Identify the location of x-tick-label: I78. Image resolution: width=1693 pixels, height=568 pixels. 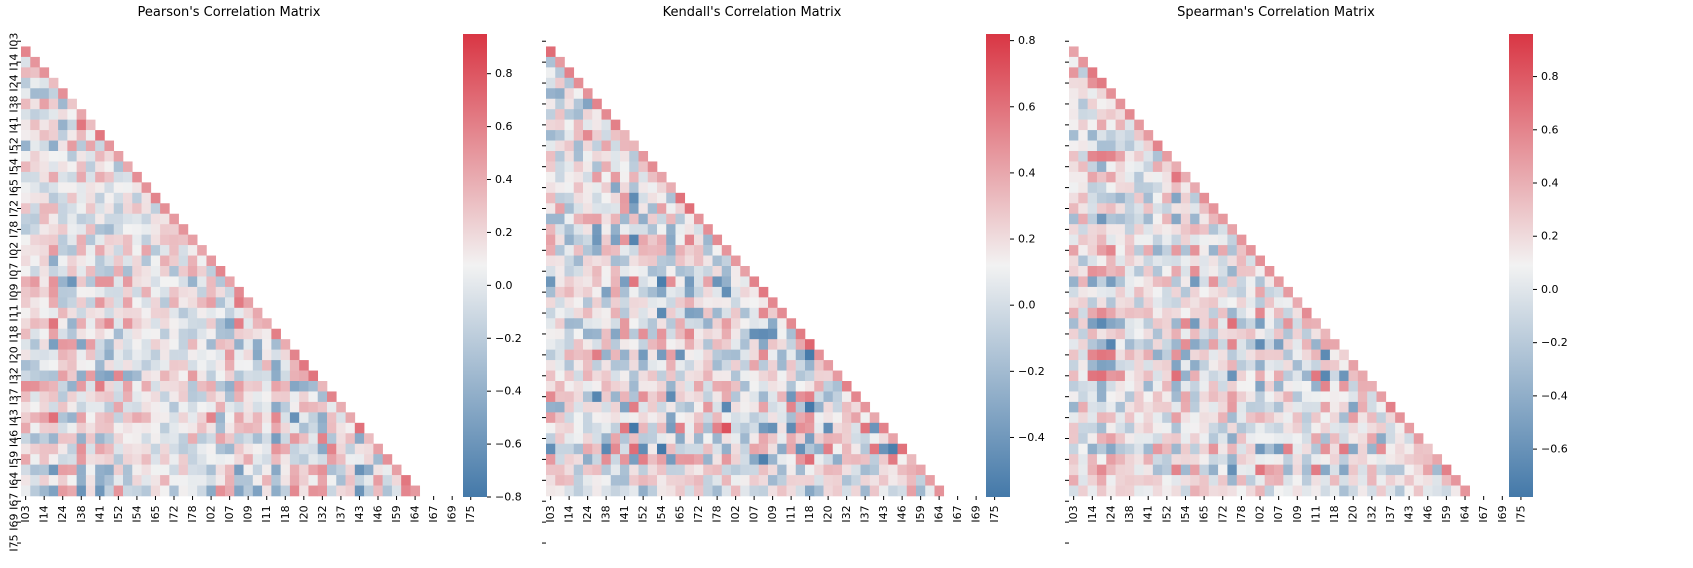
(1241, 513).